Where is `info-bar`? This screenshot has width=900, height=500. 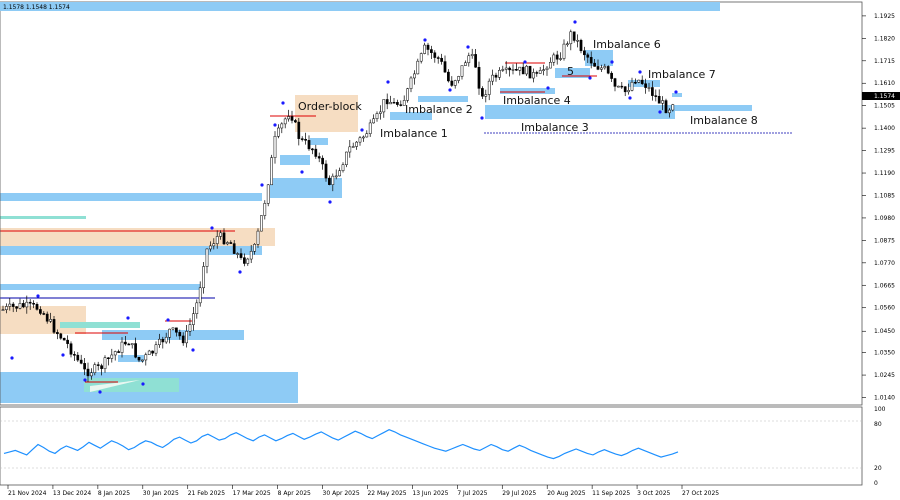
info-bar is located at coordinates (360, 6).